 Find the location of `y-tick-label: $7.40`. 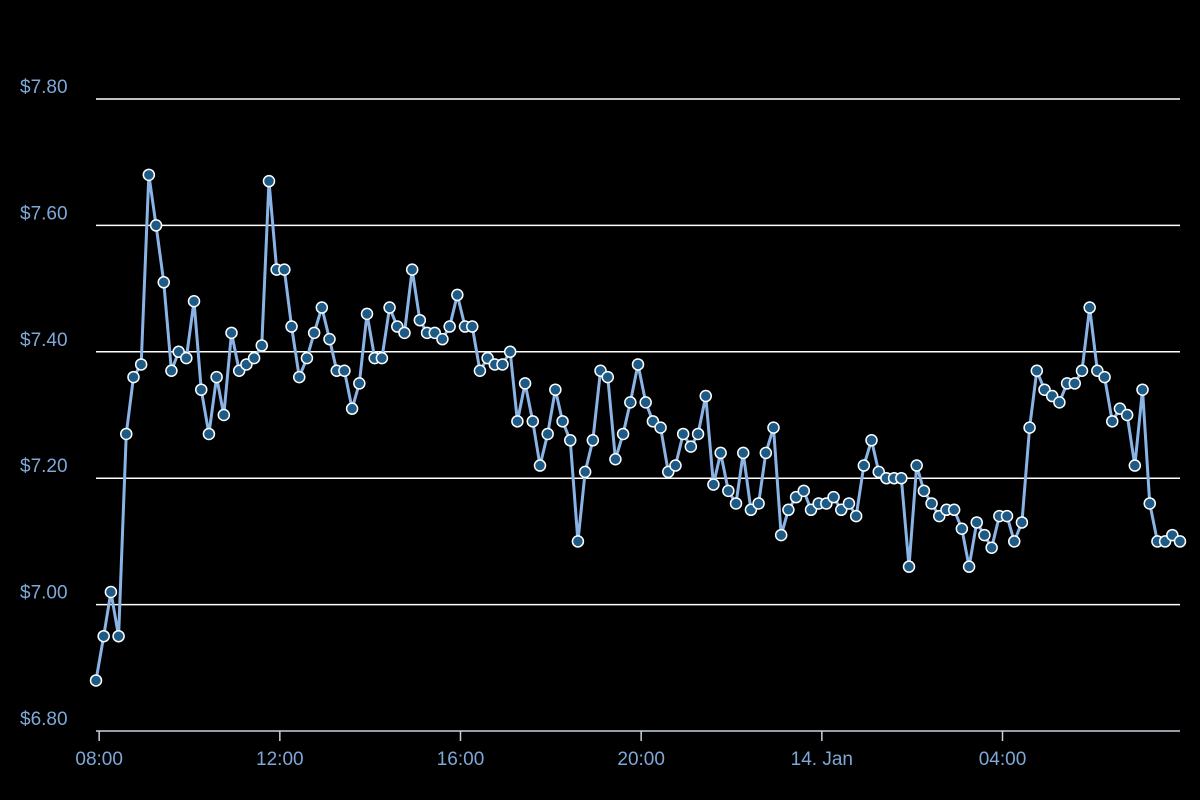

y-tick-label: $7.40 is located at coordinates (44, 340).